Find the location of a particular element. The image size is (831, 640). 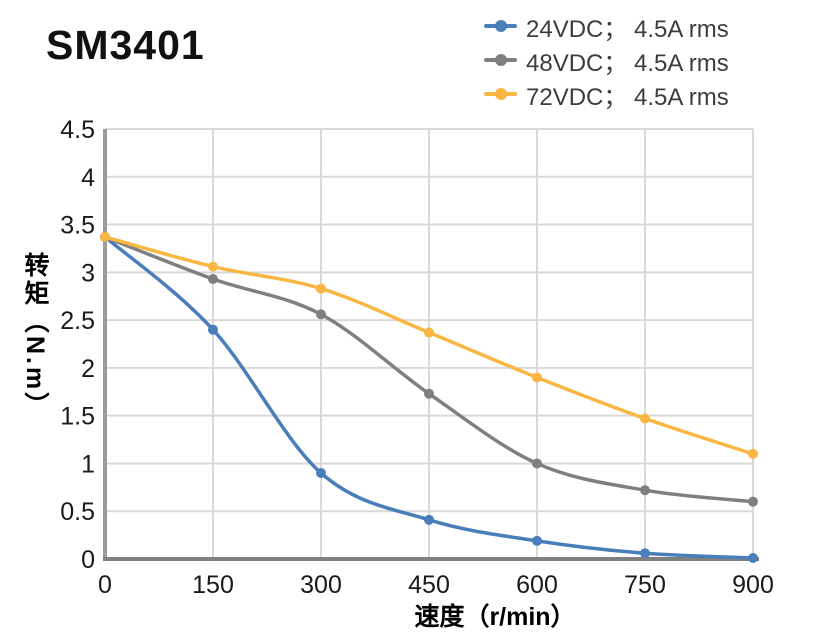

y-tick-label: 0 is located at coordinates (88, 560).